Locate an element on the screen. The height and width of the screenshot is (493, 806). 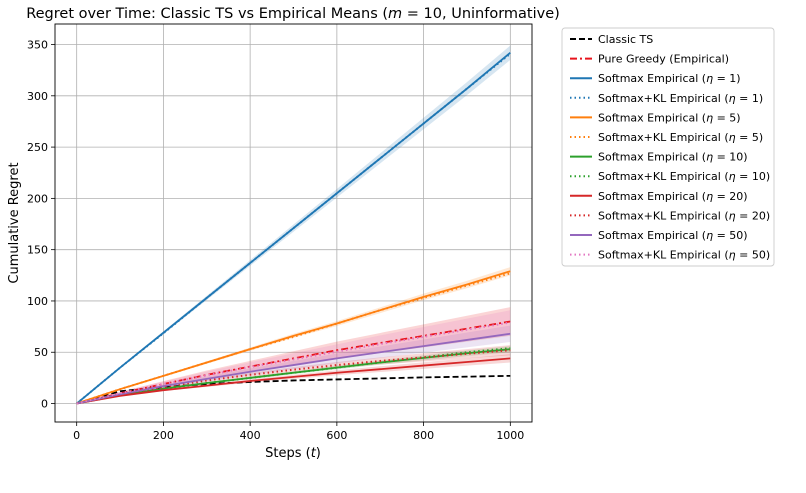
y-tick-label: 300 is located at coordinates (37, 96).